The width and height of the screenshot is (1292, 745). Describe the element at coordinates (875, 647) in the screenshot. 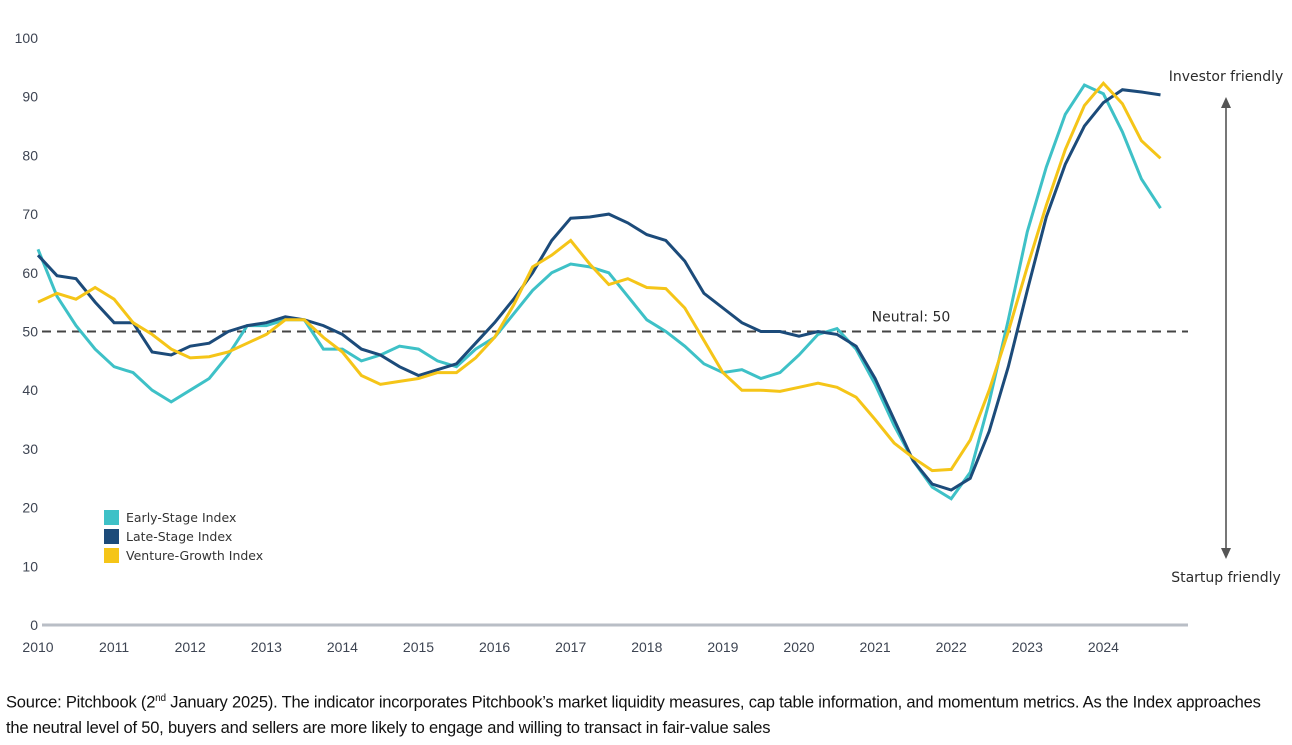

I see `x-tick-label: 2021` at that location.